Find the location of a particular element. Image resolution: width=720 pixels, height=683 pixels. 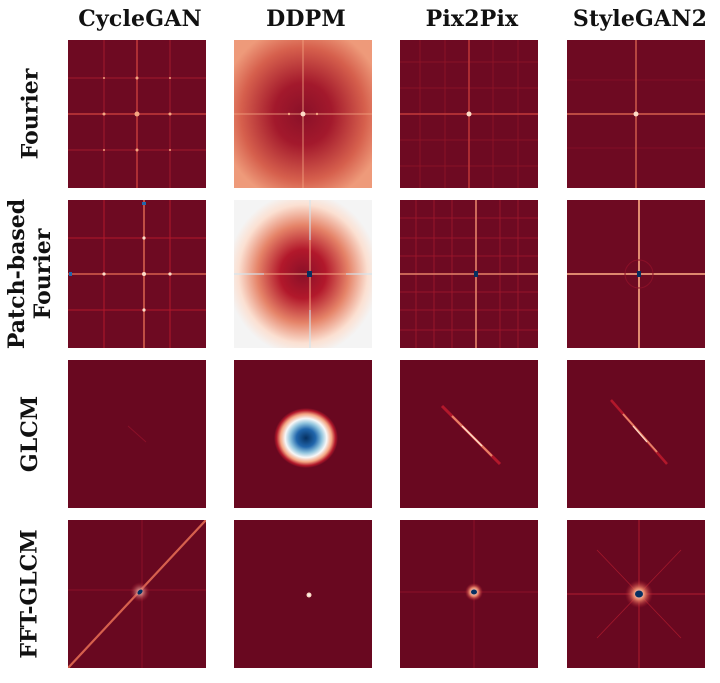

row-header-fft-glcm: FFT-GLCM is located at coordinates (30, 594).